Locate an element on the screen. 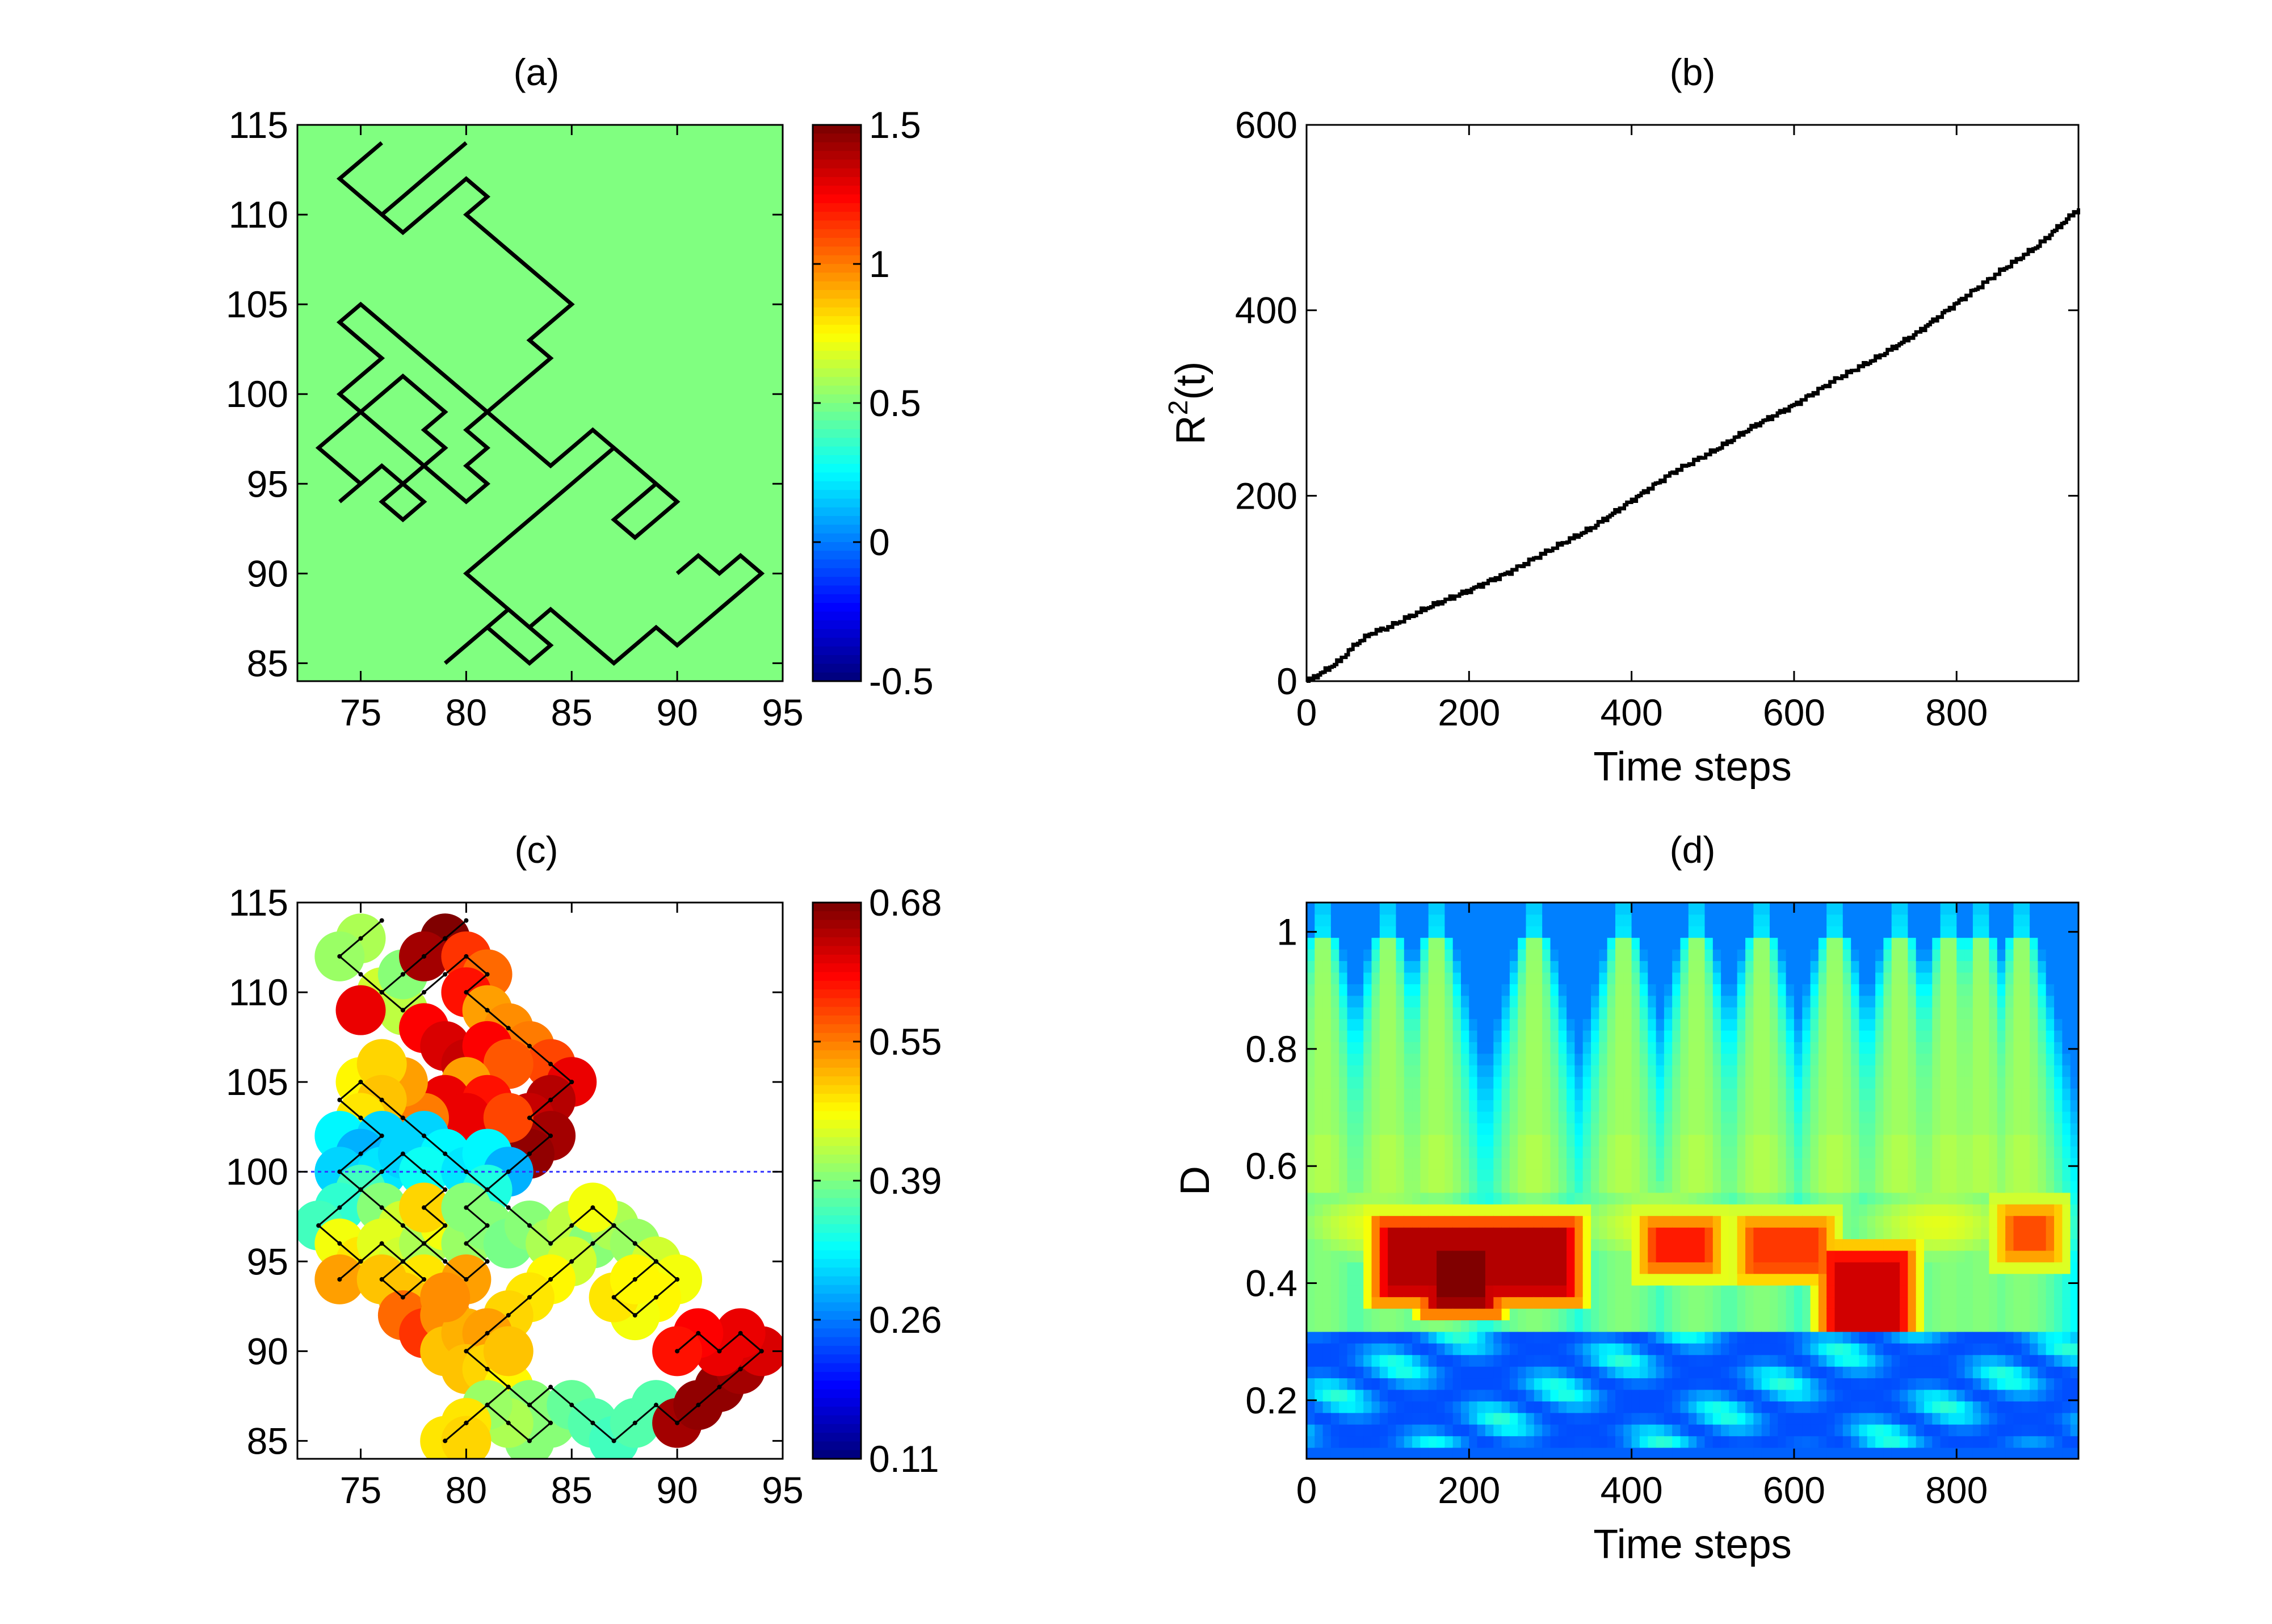  panel-a-colorbar-band is located at coordinates (837, 260).